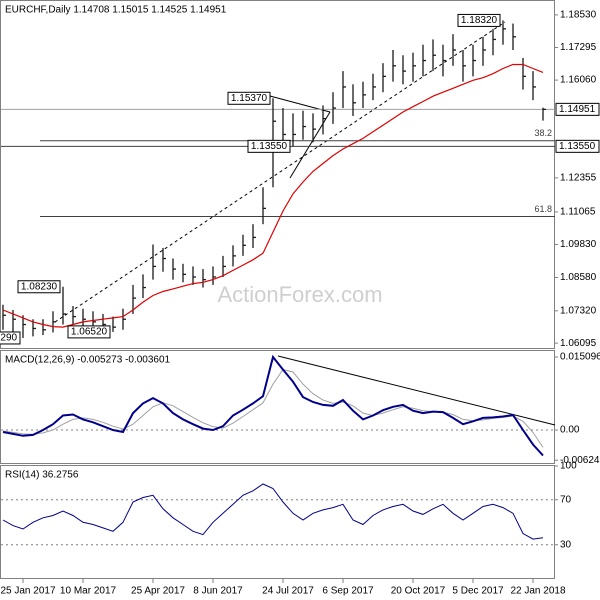  What do you see at coordinates (543, 209) in the screenshot?
I see `fib-label: 61.8` at bounding box center [543, 209].